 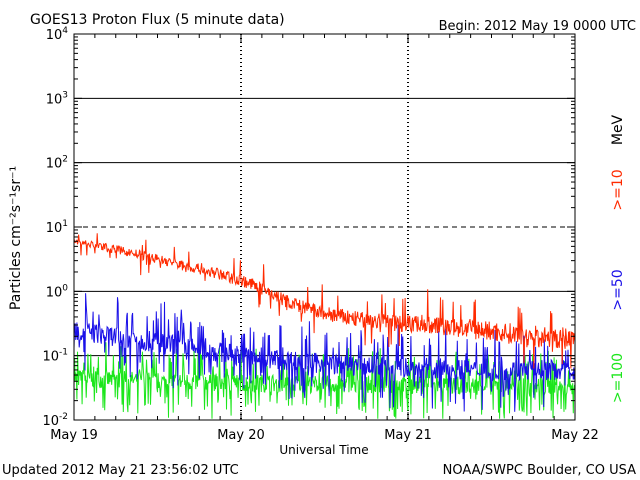 I want to click on legend: MeV >=10 >=50 >=100, so click(x=618, y=258).